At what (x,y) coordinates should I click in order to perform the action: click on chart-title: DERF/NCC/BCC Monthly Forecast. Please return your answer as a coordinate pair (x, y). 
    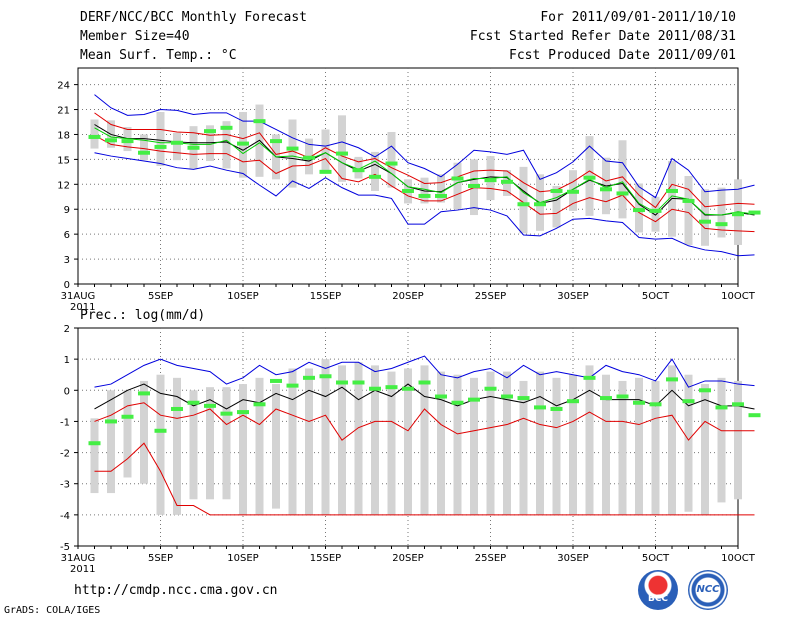
    Looking at the image, I should click on (193, 17).